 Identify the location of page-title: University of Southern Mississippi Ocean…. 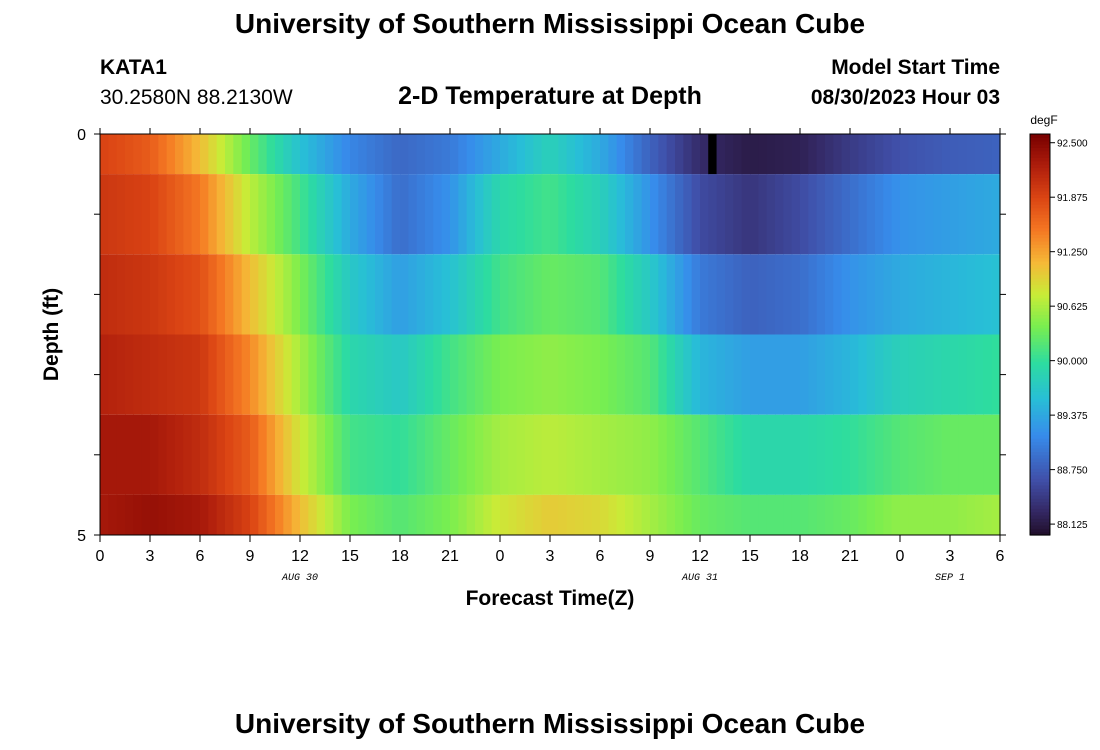
(550, 23).